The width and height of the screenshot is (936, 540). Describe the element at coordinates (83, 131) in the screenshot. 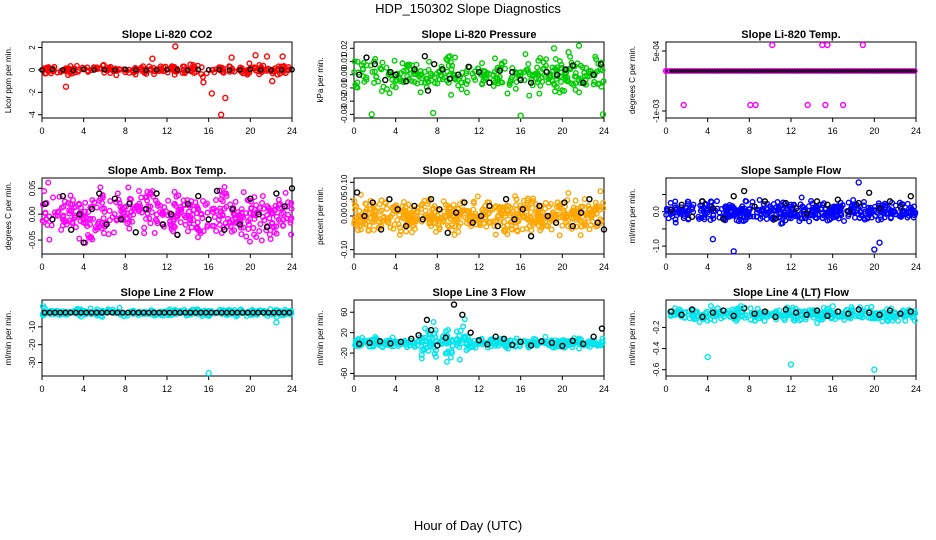

I see `x-tick-label: 4` at that location.